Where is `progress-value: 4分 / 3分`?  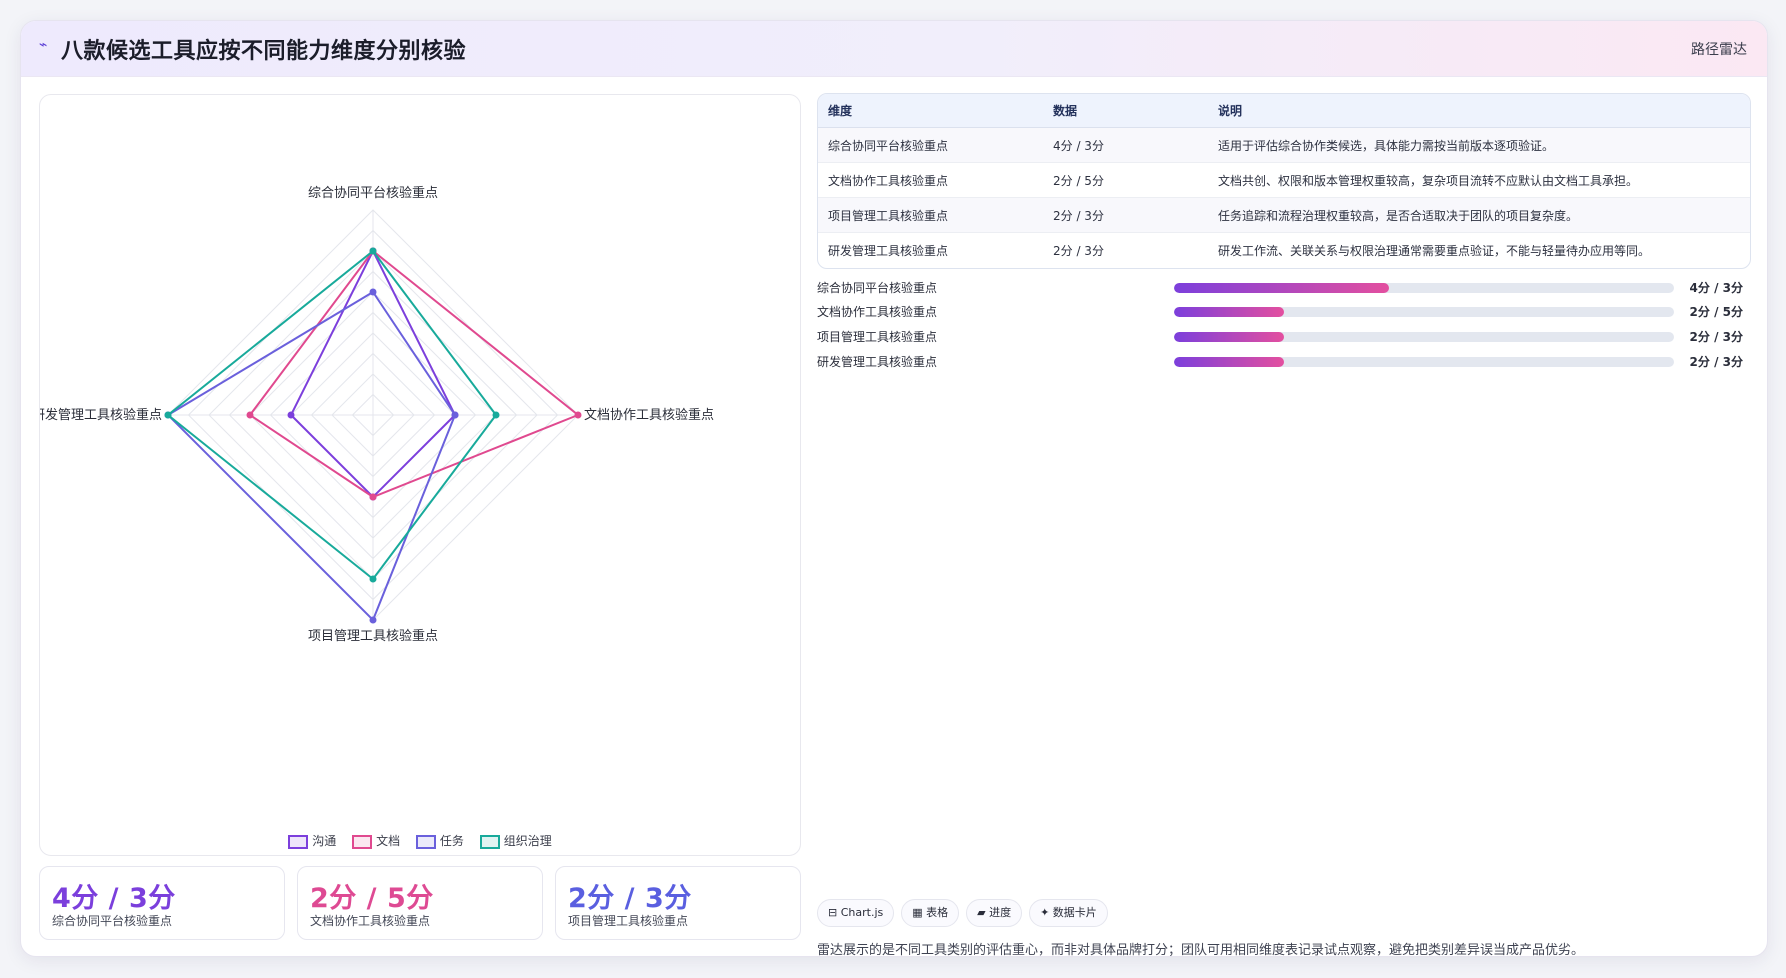
progress-value: 4分 / 3分 is located at coordinates (1716, 288).